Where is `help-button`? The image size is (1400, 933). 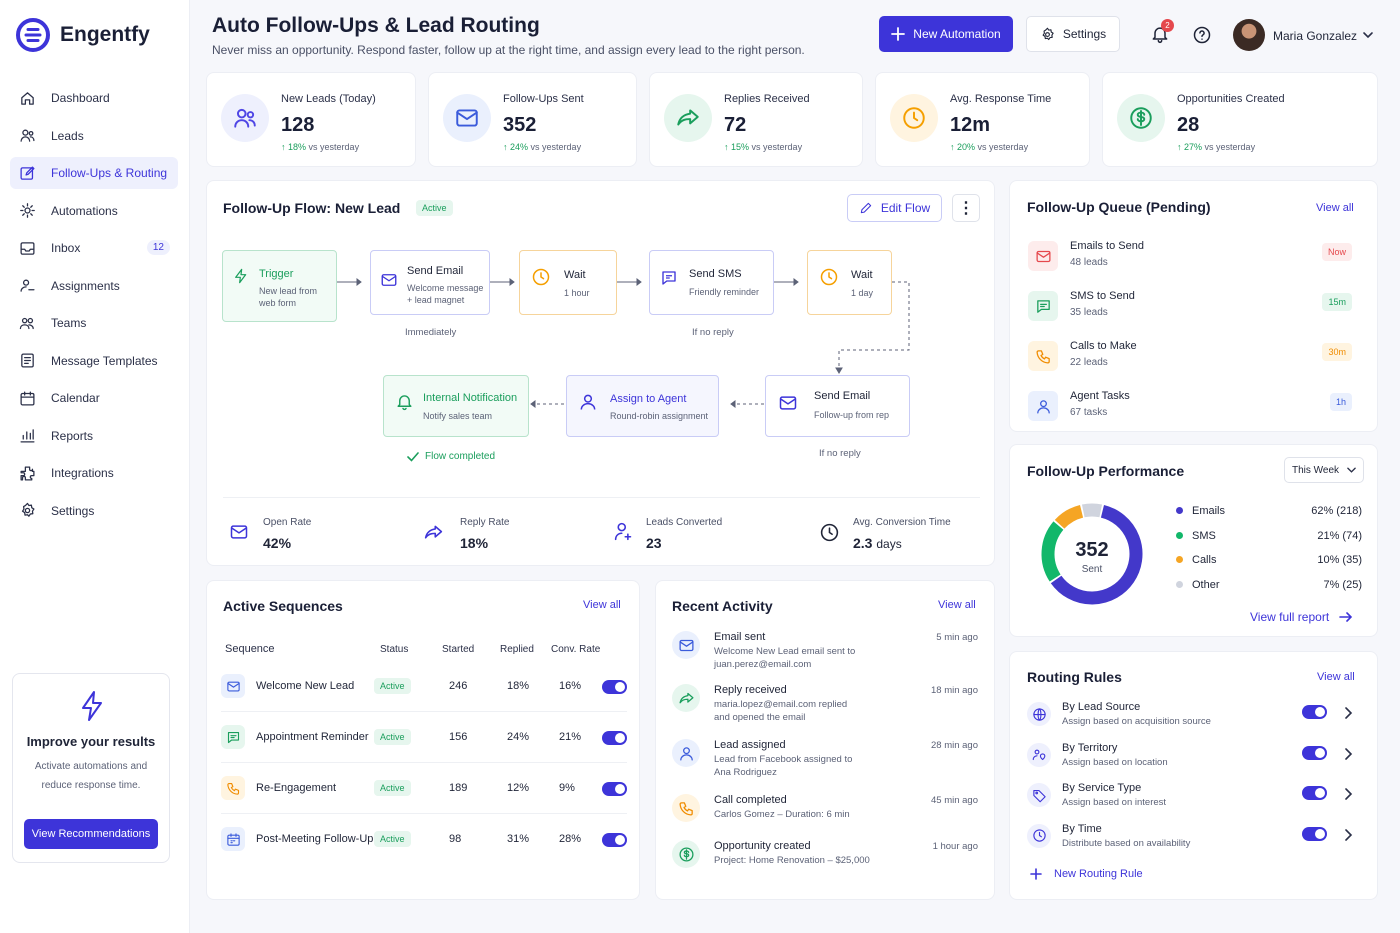
help-button is located at coordinates (1202, 35).